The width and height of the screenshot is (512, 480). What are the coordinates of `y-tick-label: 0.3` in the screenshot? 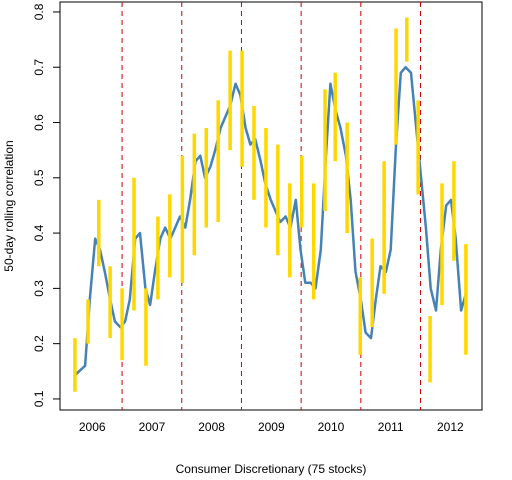 It's located at (39, 288).